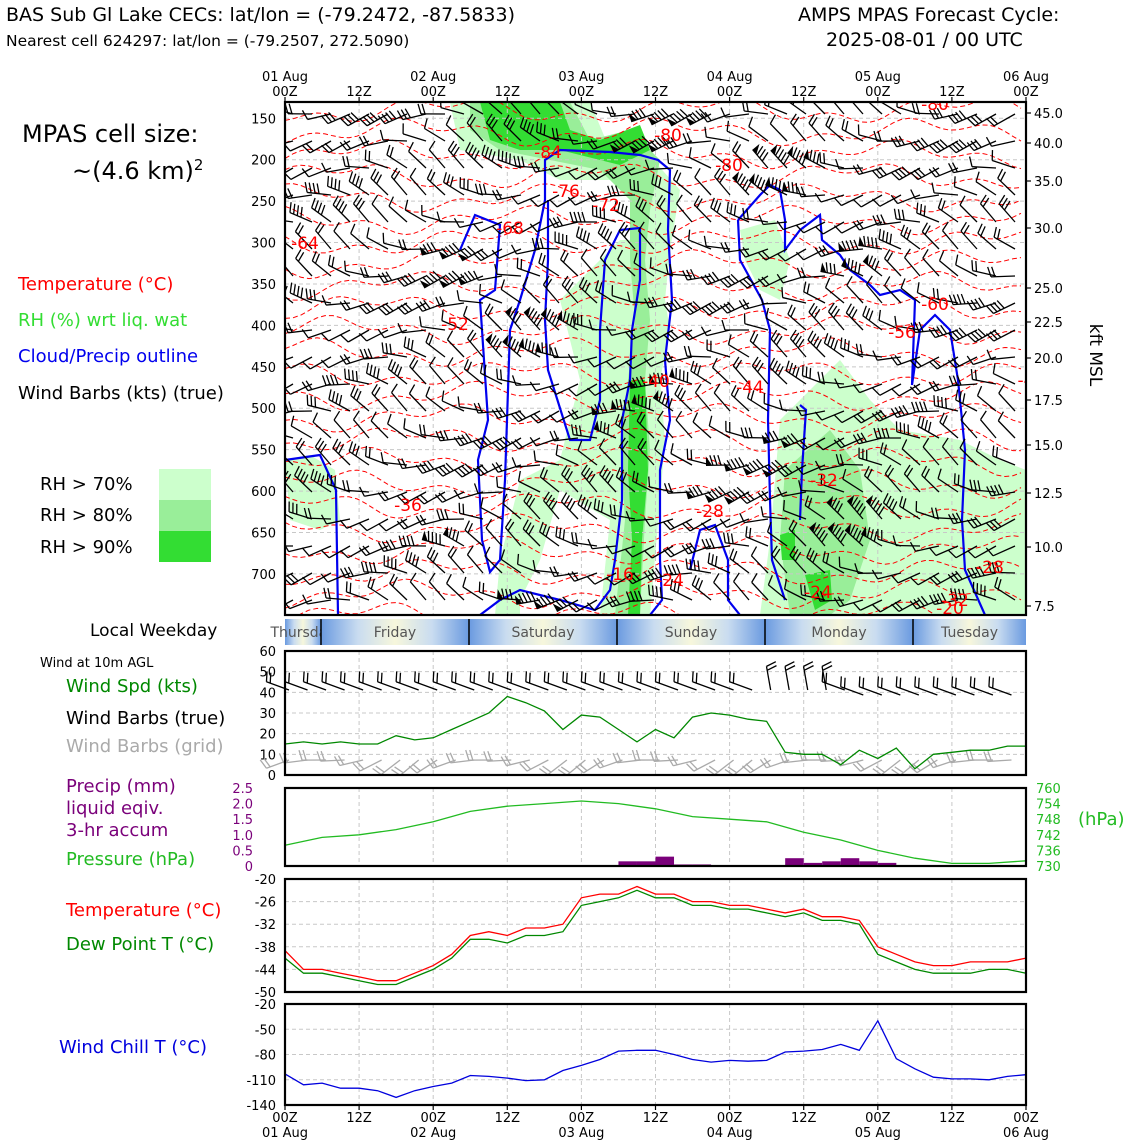 This screenshot has width=1140, height=1140. What do you see at coordinates (955, 601) in the screenshot?
I see `temperature-label: -32` at bounding box center [955, 601].